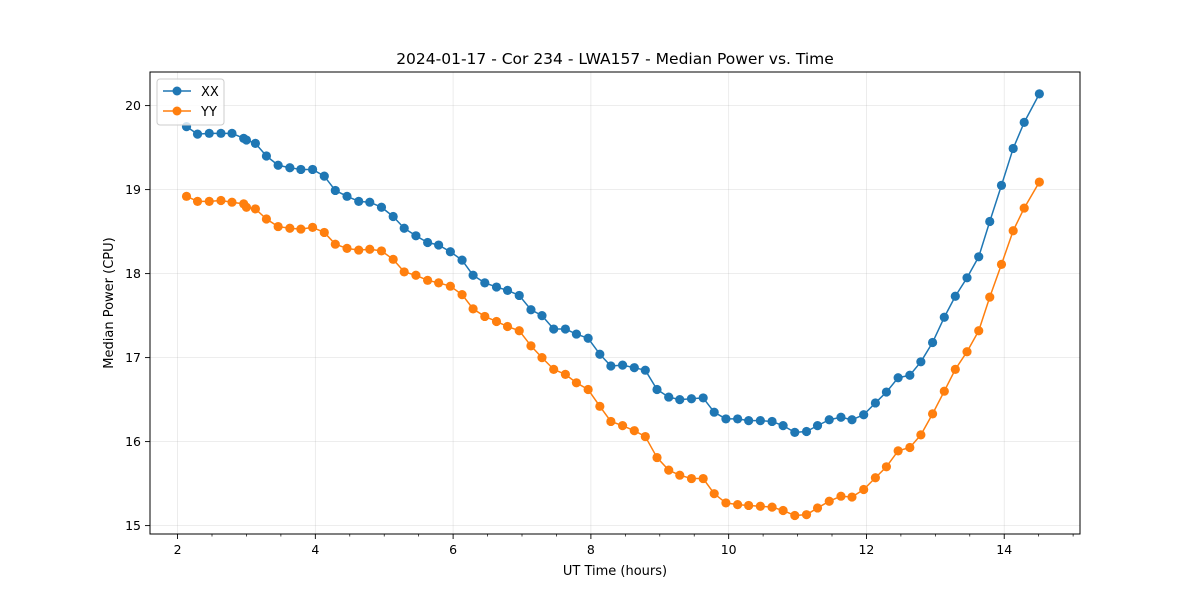 The image size is (1200, 600). I want to click on legend-entry-yy: YY, so click(190, 112).